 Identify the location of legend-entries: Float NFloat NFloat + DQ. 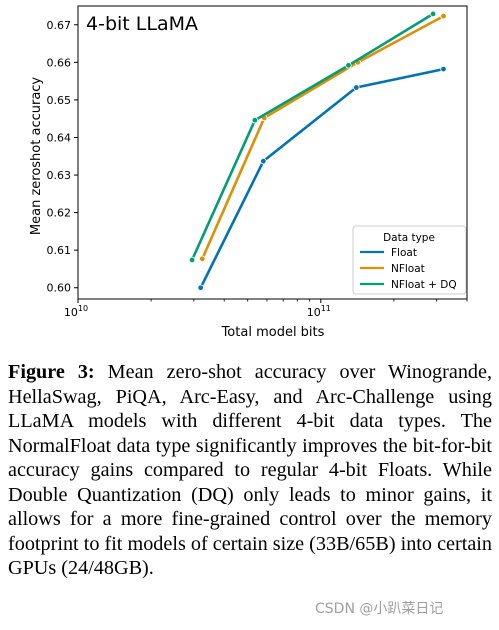
(408, 269).